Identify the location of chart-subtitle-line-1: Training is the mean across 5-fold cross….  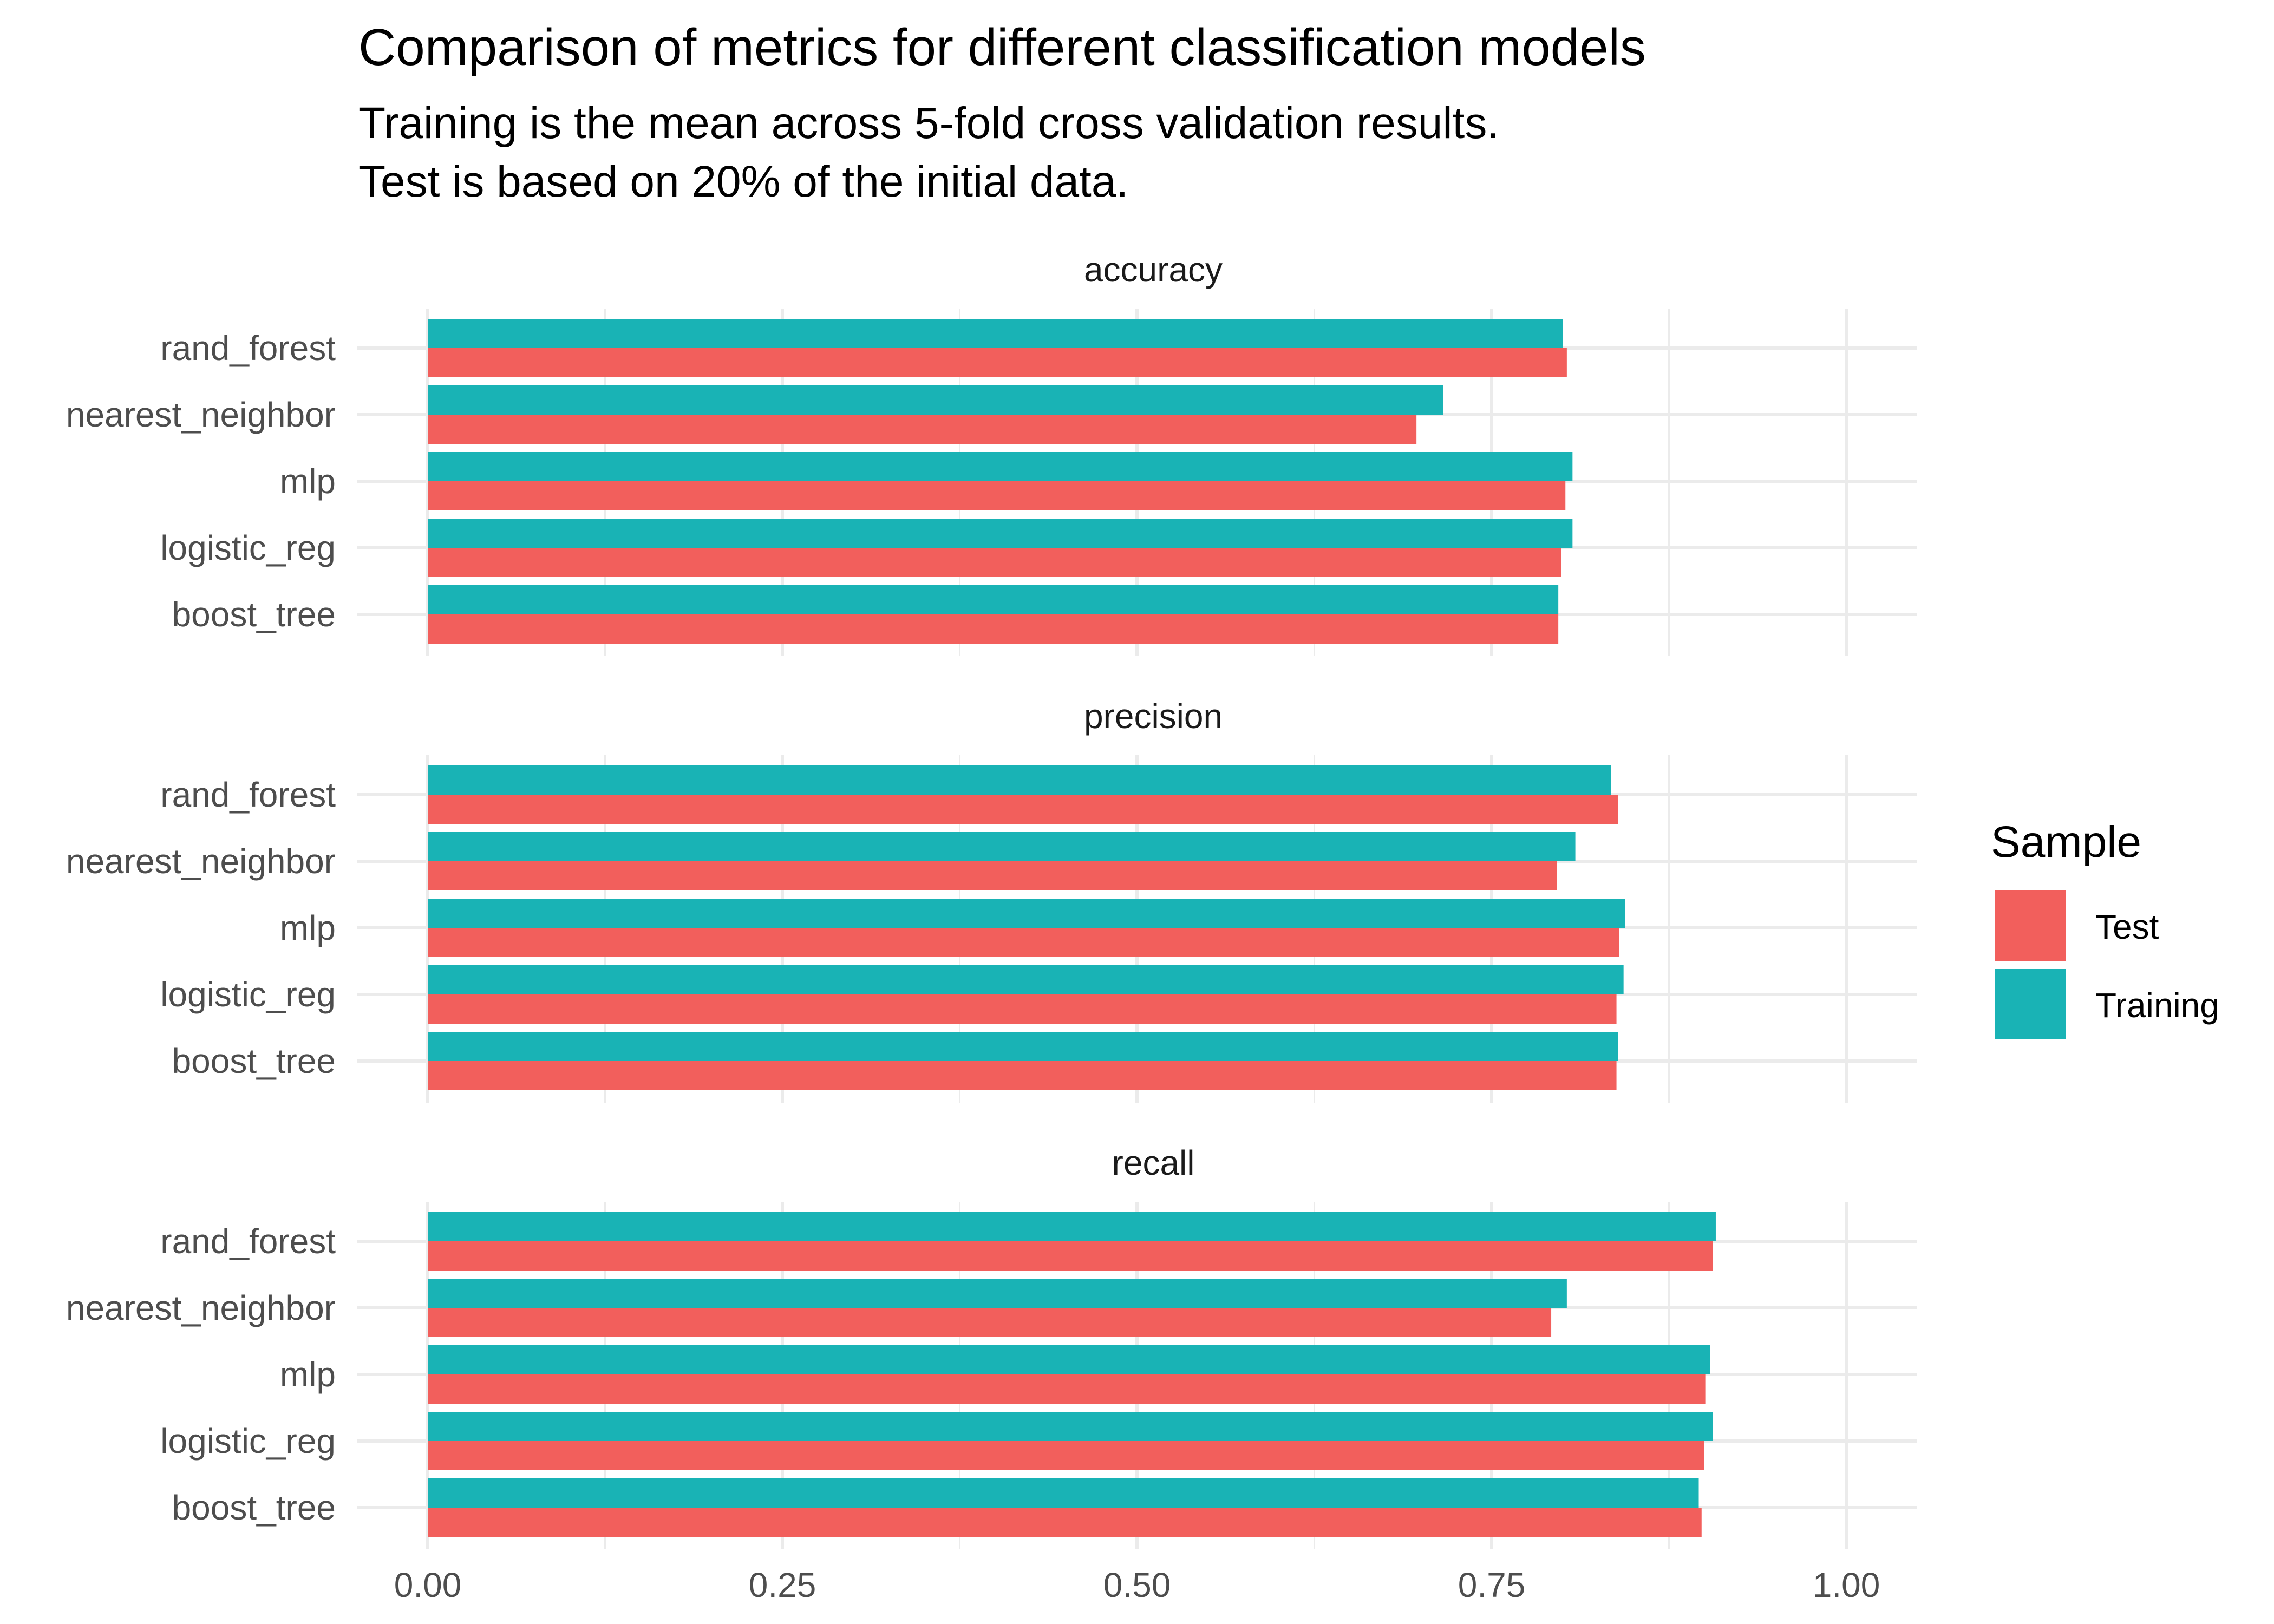
(929, 123).